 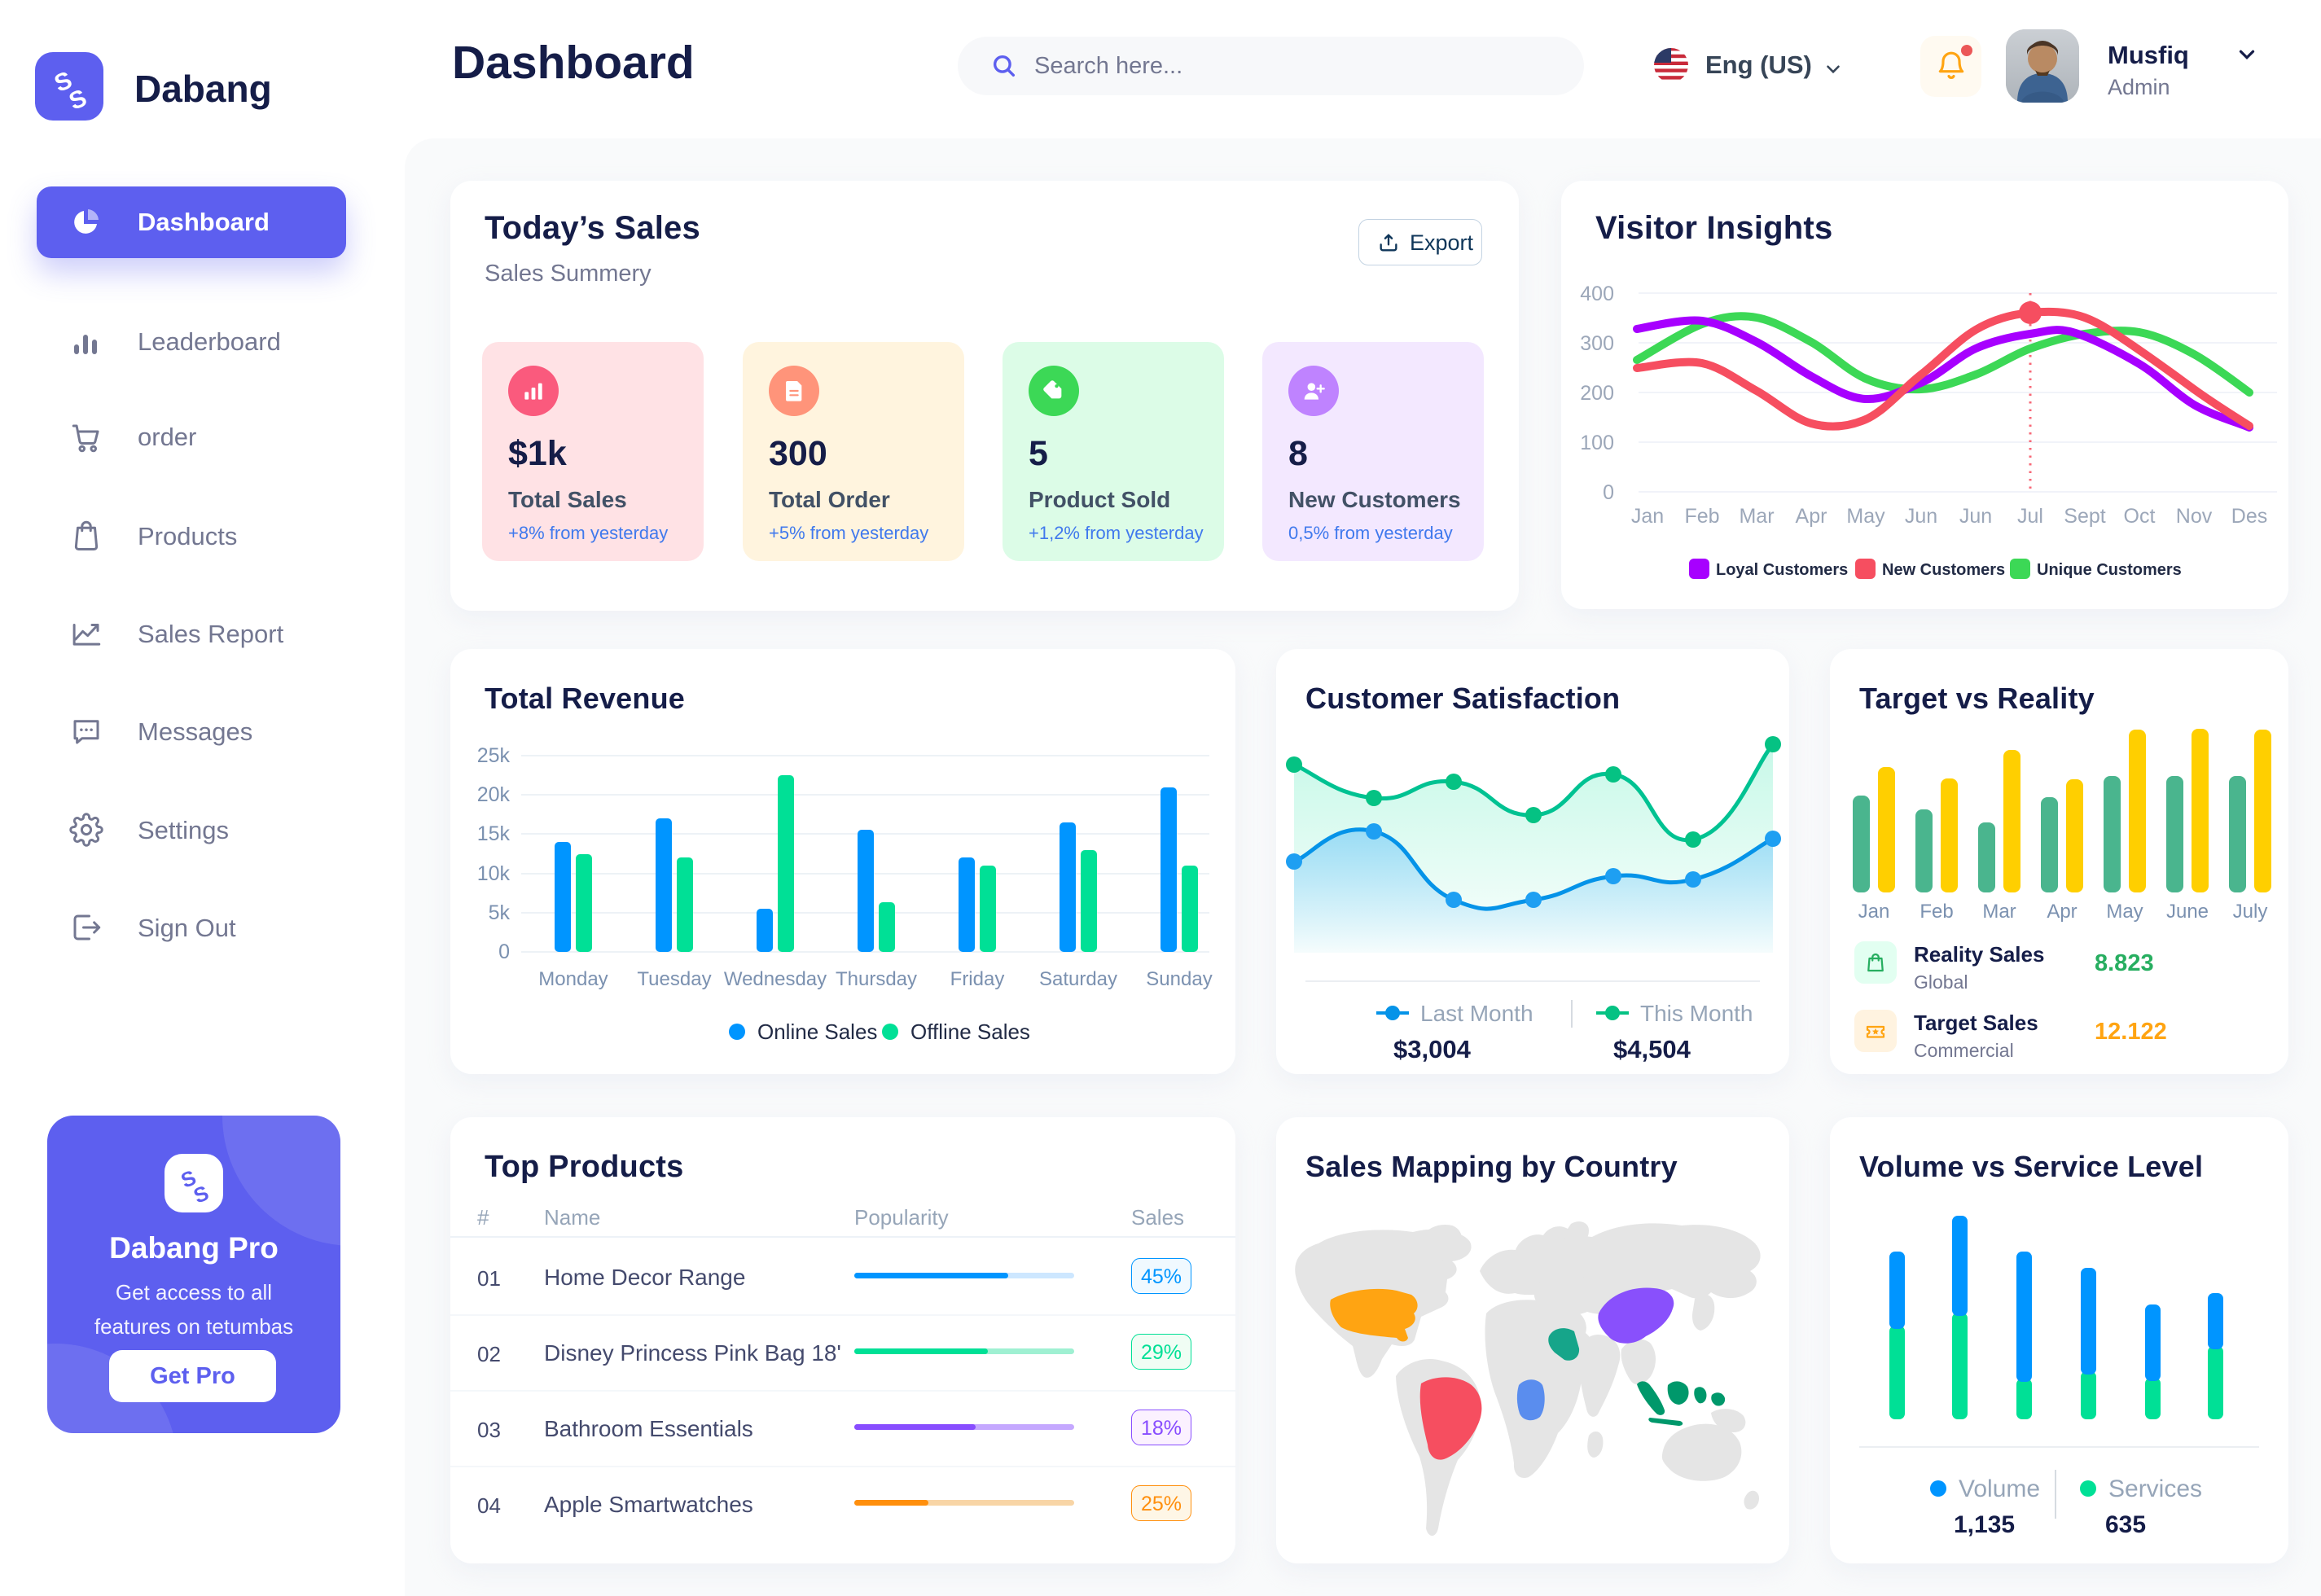 I want to click on svg-text: Wednesday, so click(x=775, y=979).